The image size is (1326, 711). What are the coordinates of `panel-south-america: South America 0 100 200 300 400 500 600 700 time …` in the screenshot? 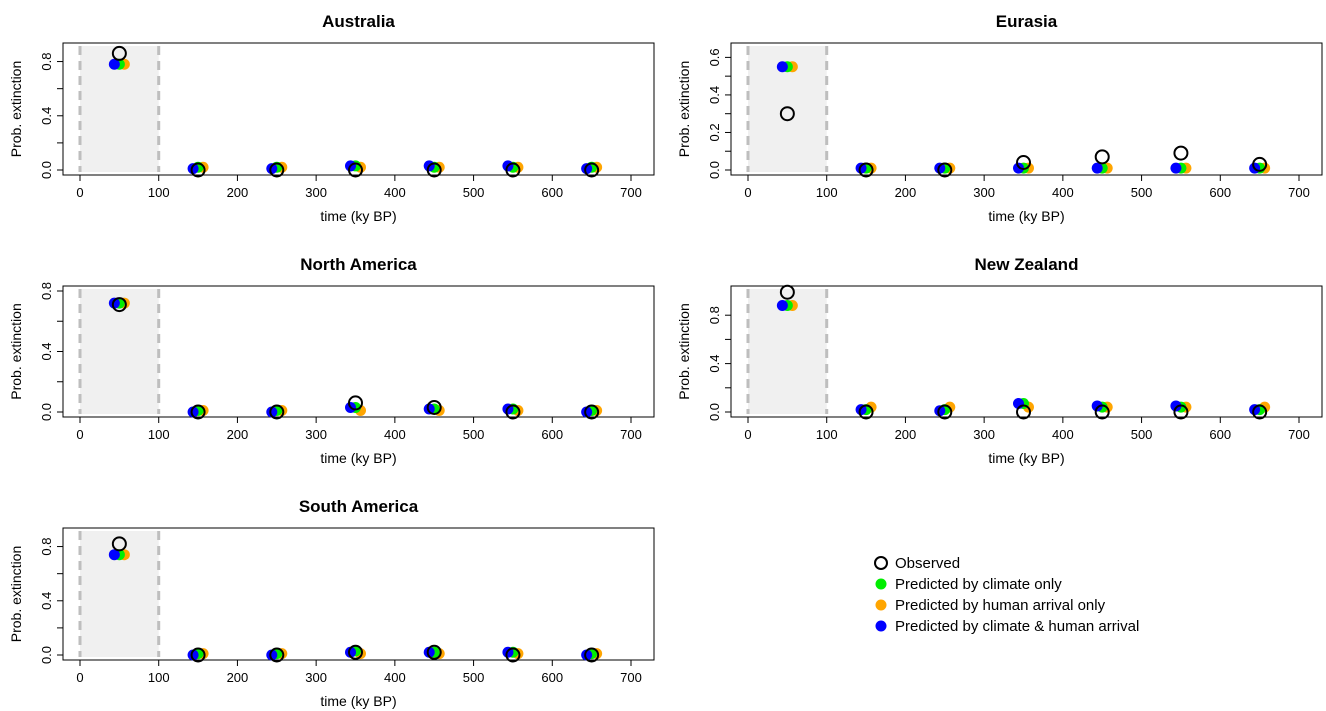 It's located at (331, 603).